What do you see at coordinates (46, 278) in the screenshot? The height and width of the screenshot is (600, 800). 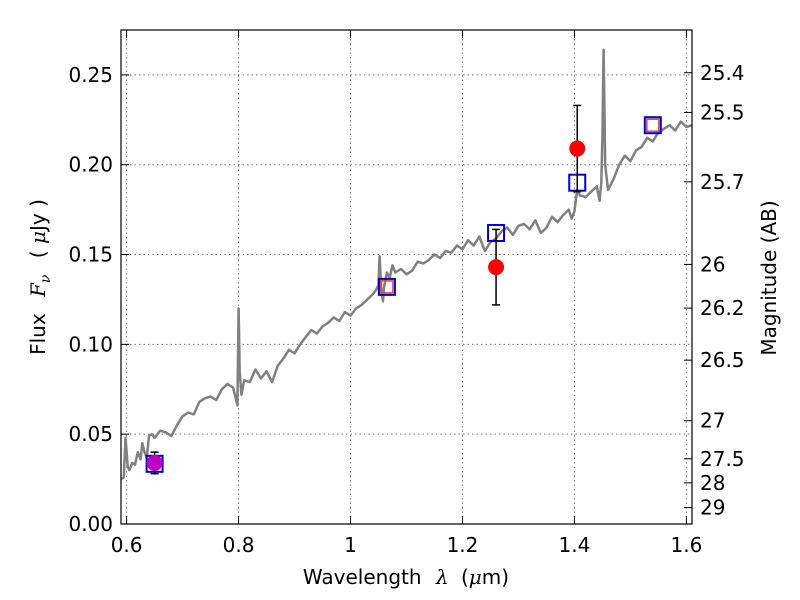 I see `y-axis-subscript: ν` at bounding box center [46, 278].